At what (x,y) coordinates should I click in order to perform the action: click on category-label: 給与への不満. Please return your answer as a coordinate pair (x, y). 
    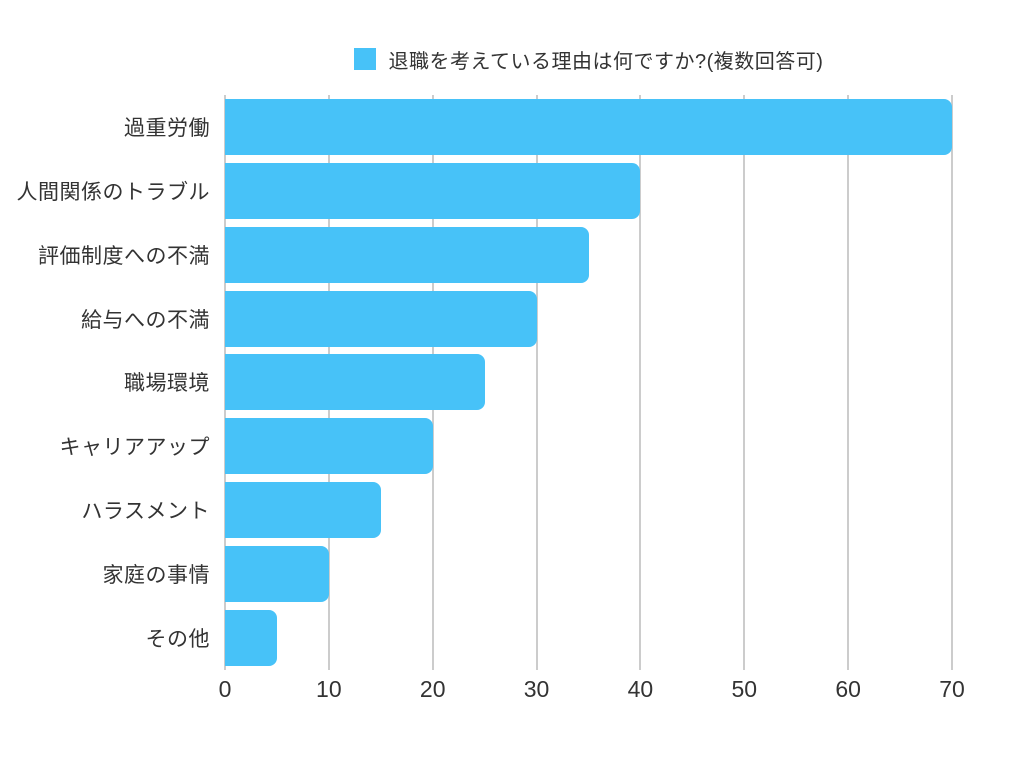
    Looking at the image, I should click on (145, 320).